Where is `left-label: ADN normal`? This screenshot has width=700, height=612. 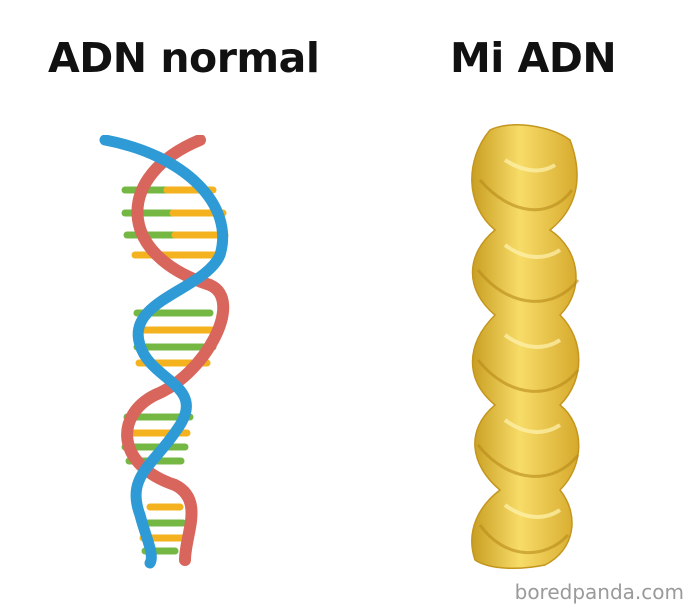 left-label: ADN normal is located at coordinates (184, 58).